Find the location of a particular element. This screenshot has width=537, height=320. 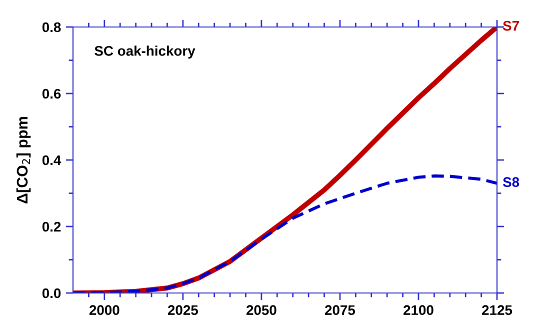

y-tick-label: 0.6 is located at coordinates (51, 93).